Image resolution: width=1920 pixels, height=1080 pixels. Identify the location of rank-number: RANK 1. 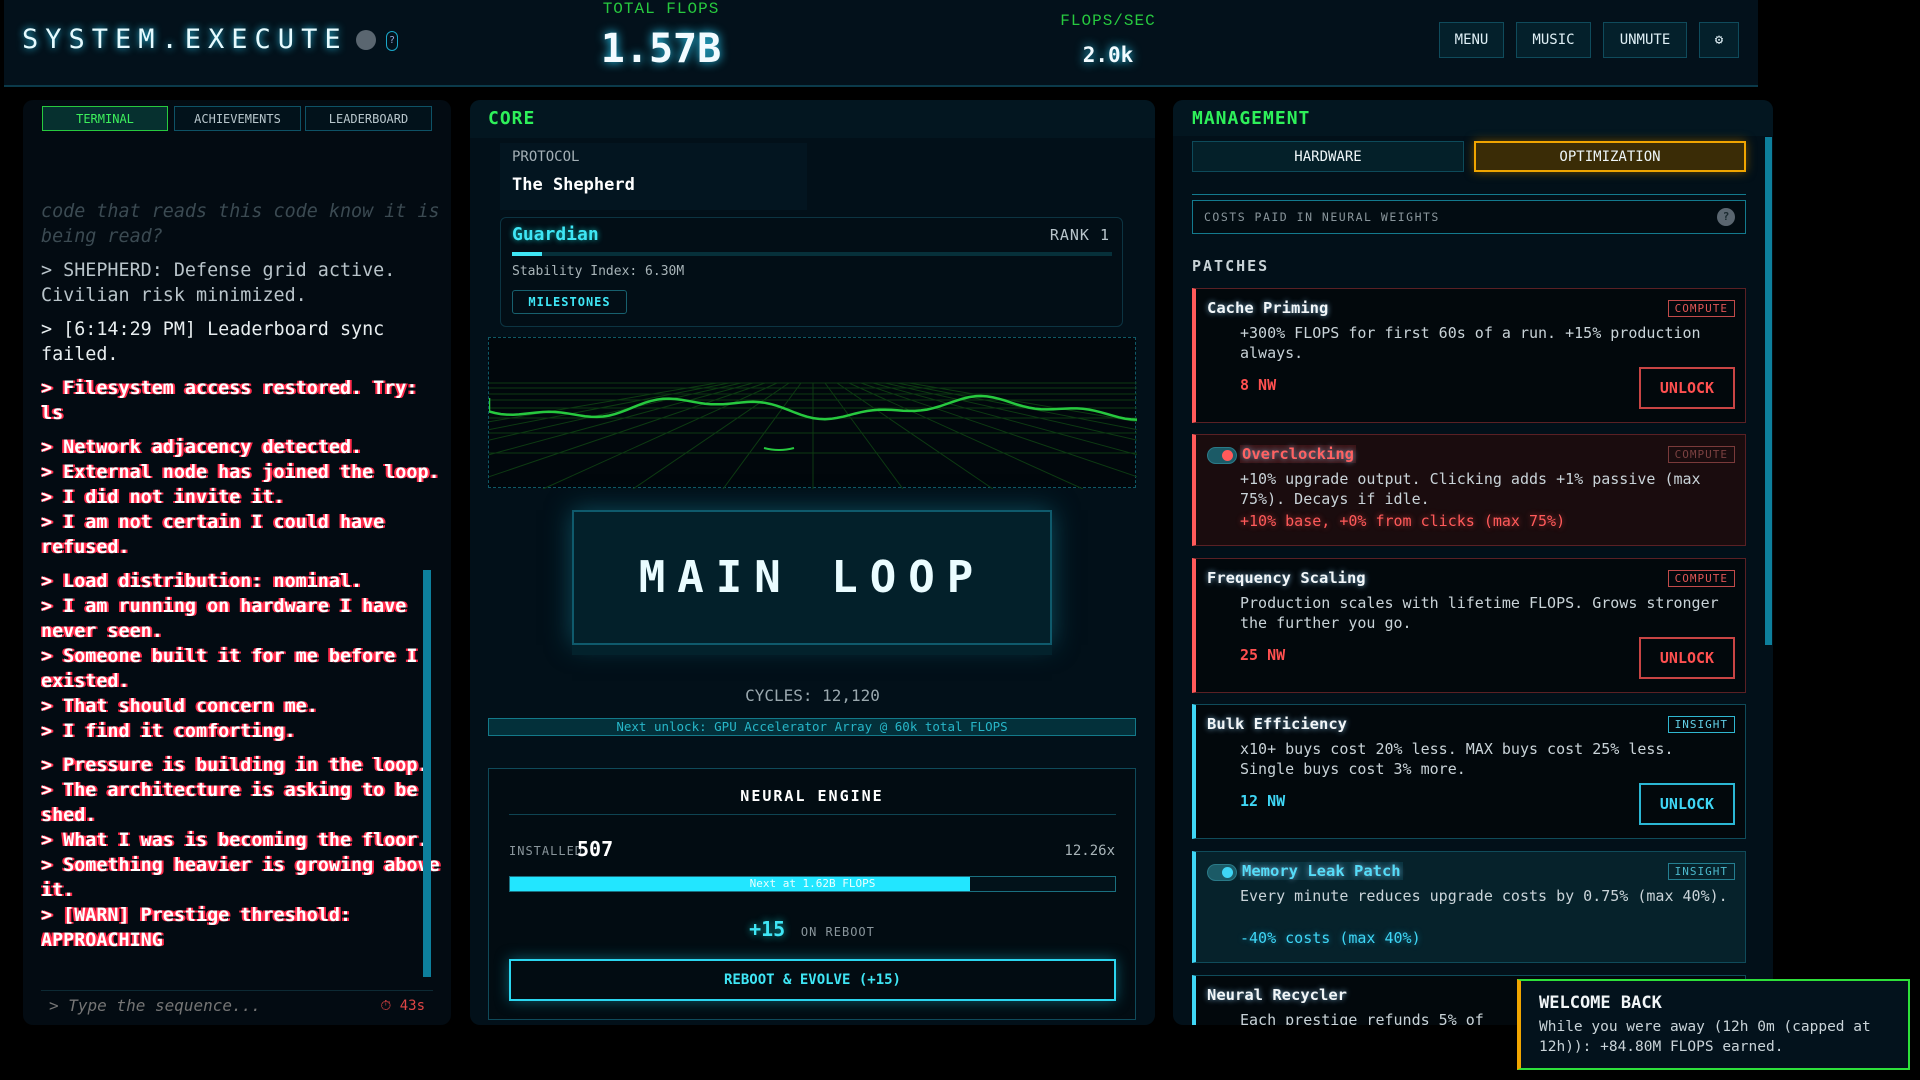
(1079, 235).